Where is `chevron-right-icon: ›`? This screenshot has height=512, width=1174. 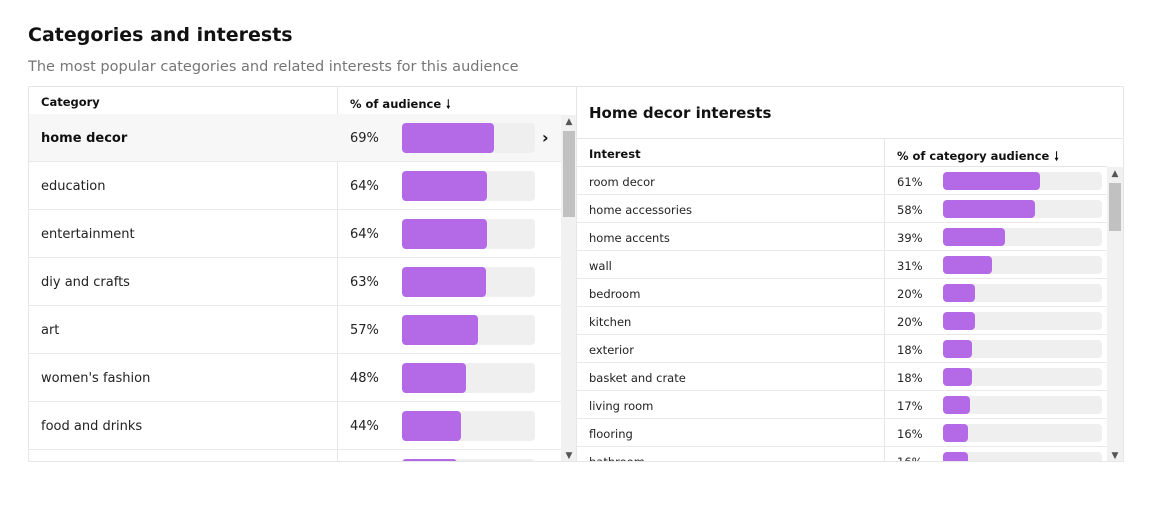 chevron-right-icon: › is located at coordinates (545, 137).